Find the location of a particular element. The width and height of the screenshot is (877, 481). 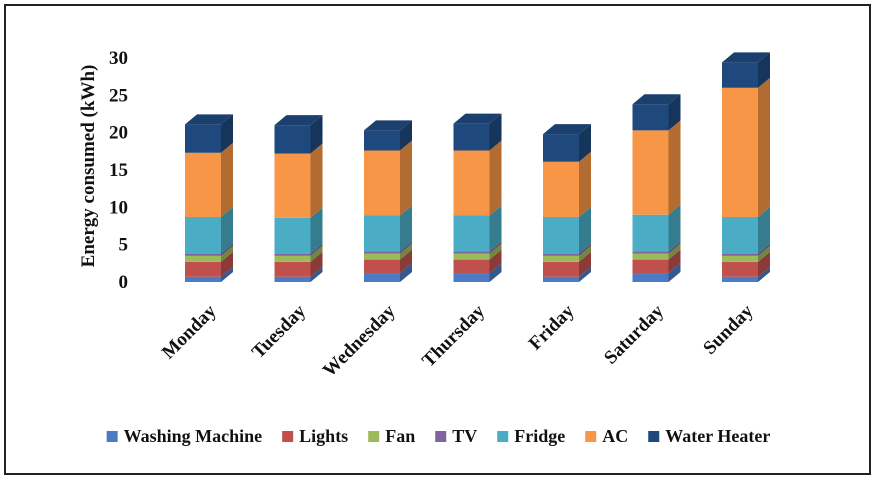

y-tick-label: 5 is located at coordinates (124, 245).